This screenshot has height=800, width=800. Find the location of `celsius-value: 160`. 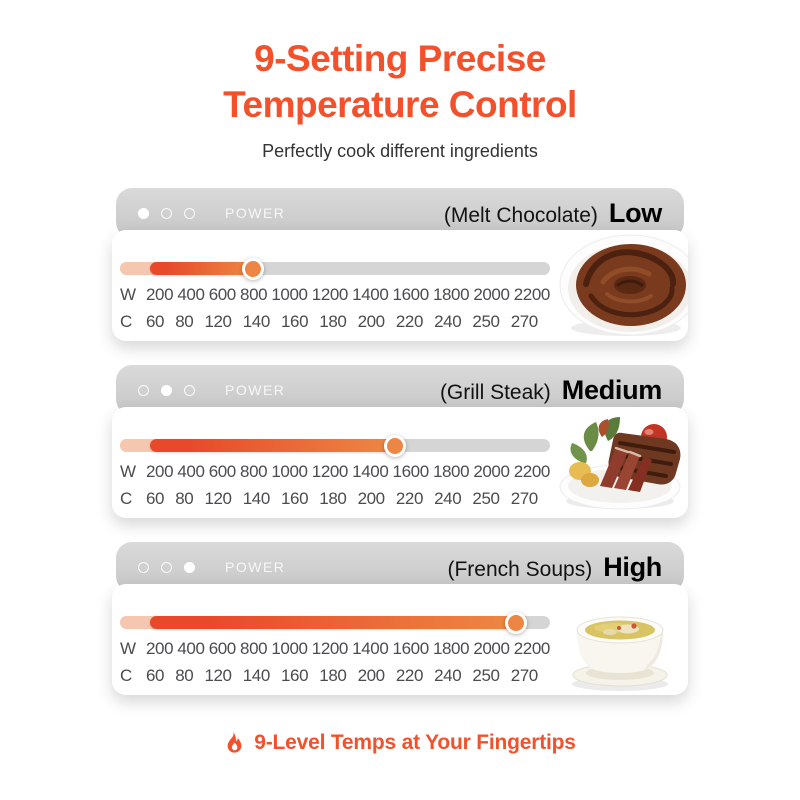

celsius-value: 160 is located at coordinates (295, 675).